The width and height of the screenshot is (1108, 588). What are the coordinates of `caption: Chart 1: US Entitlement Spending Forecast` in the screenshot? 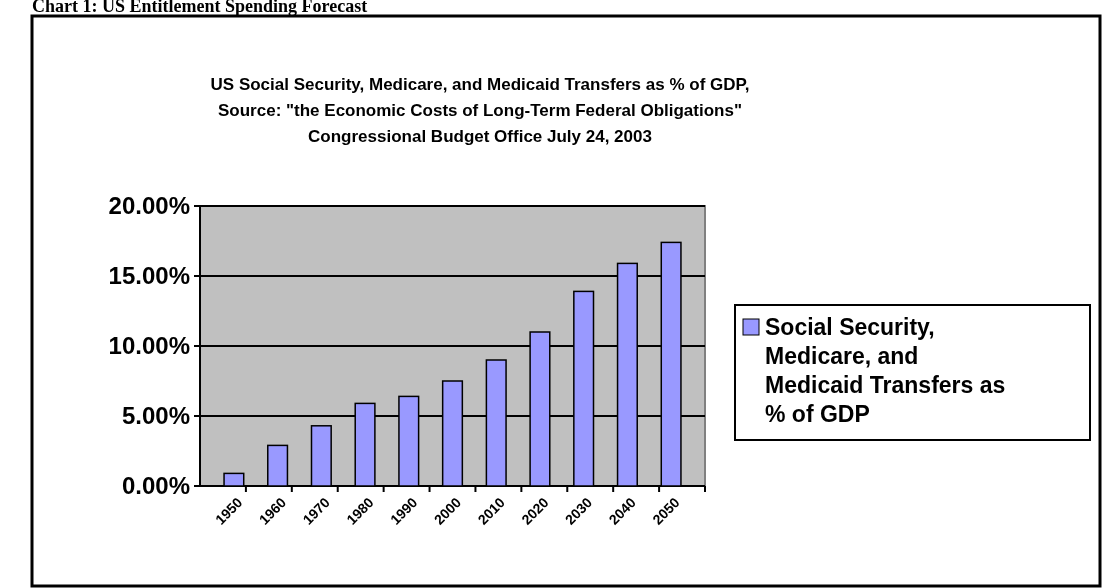 It's located at (200, 8).